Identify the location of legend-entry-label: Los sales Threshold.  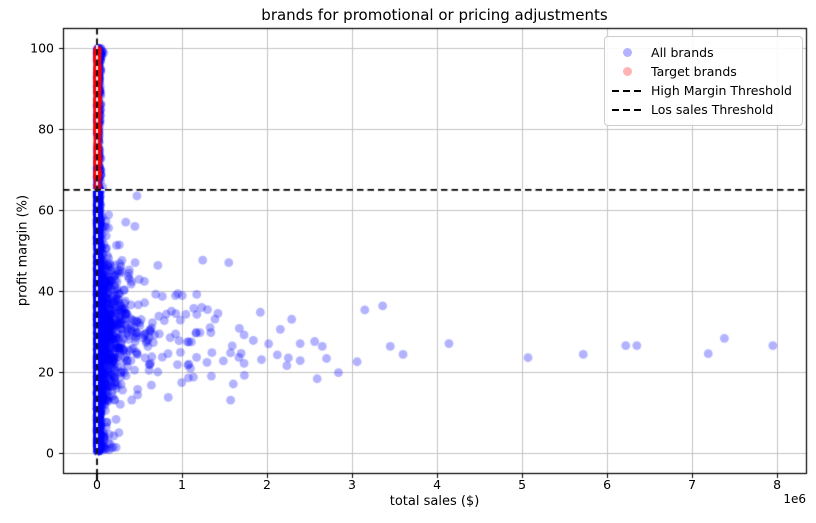
(712, 109).